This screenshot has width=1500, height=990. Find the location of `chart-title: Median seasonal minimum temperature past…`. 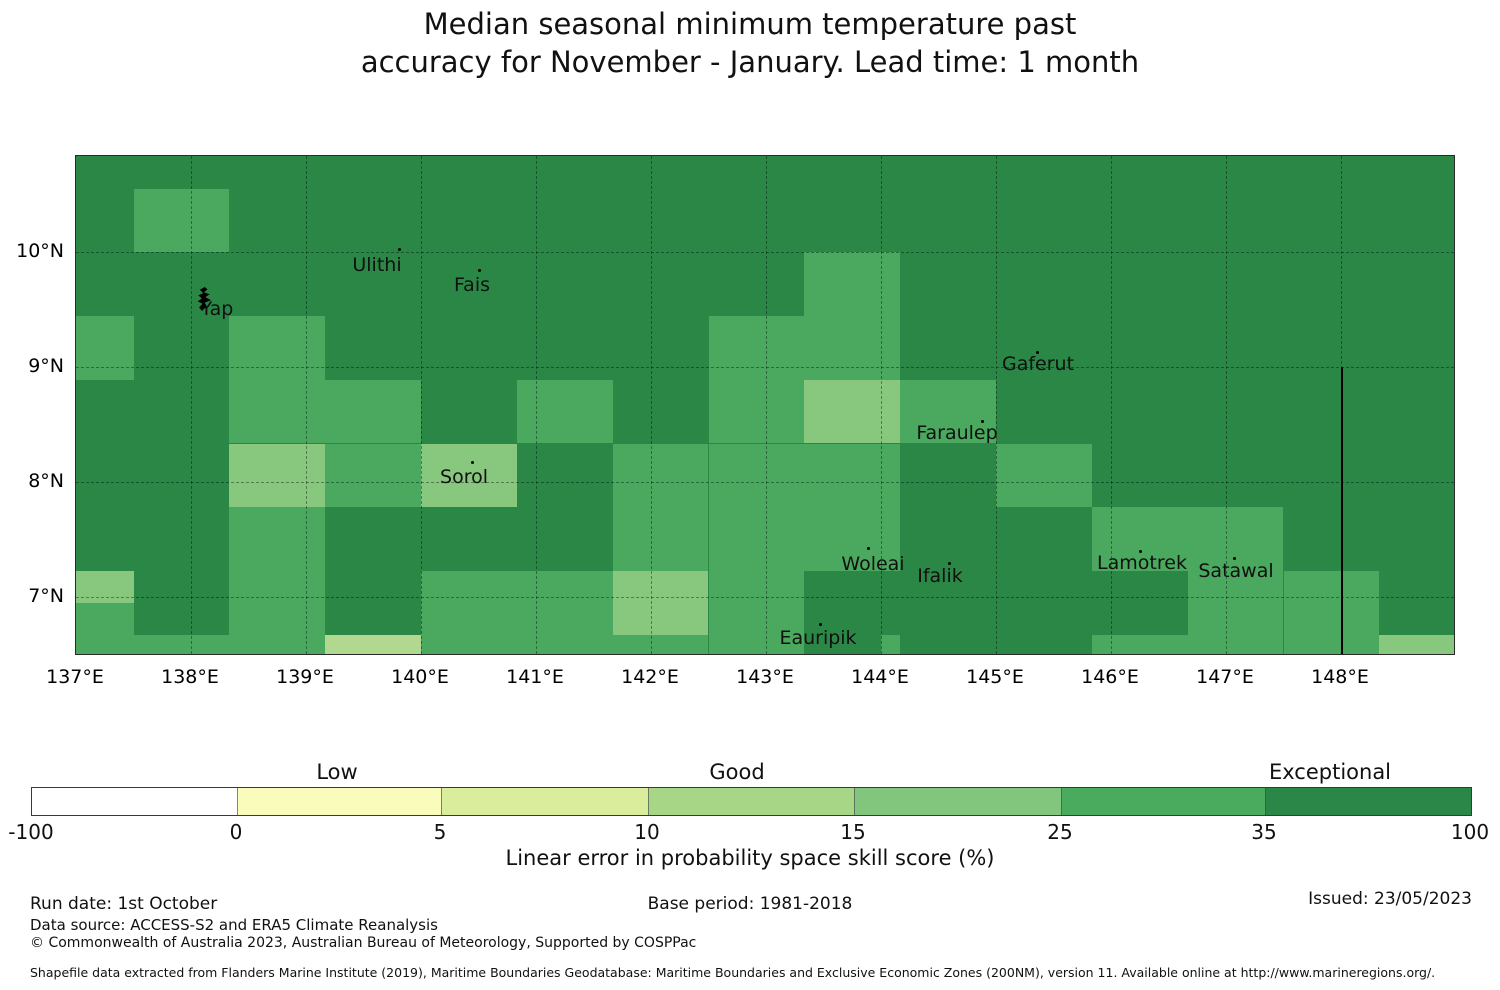

chart-title: Median seasonal minimum temperature past… is located at coordinates (750, 43).